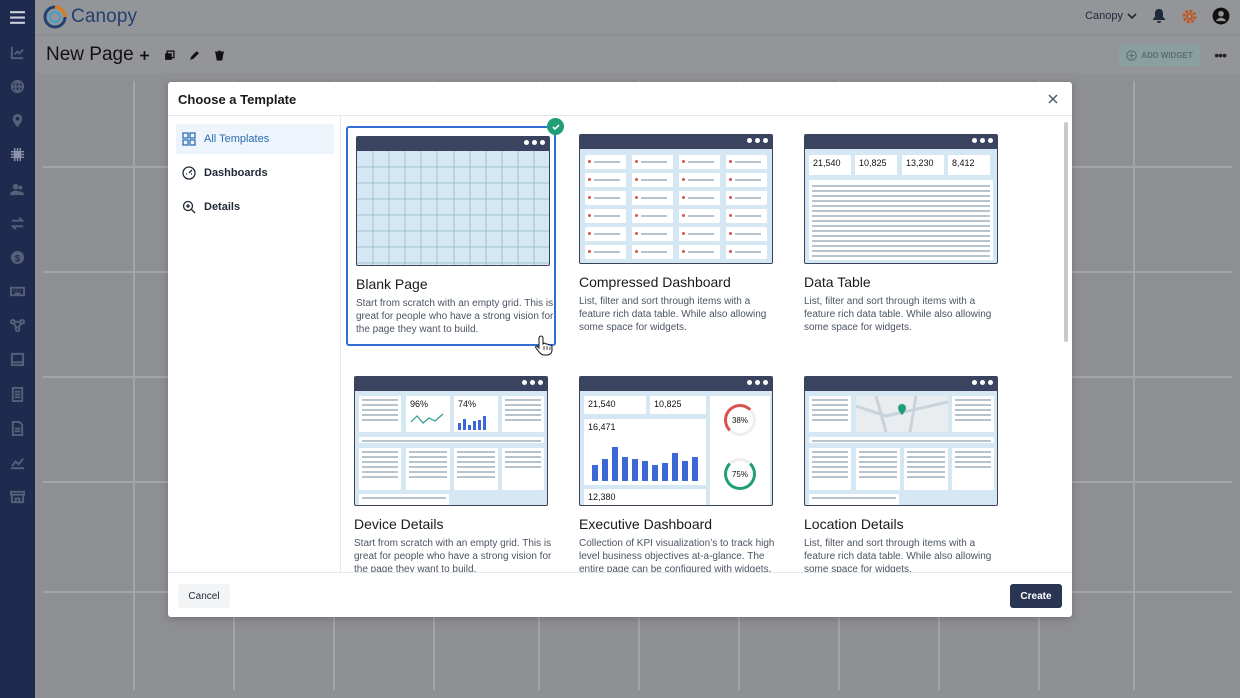 The height and width of the screenshot is (698, 1240). What do you see at coordinates (1220, 55) in the screenshot?
I see `more-options-icon: •••` at bounding box center [1220, 55].